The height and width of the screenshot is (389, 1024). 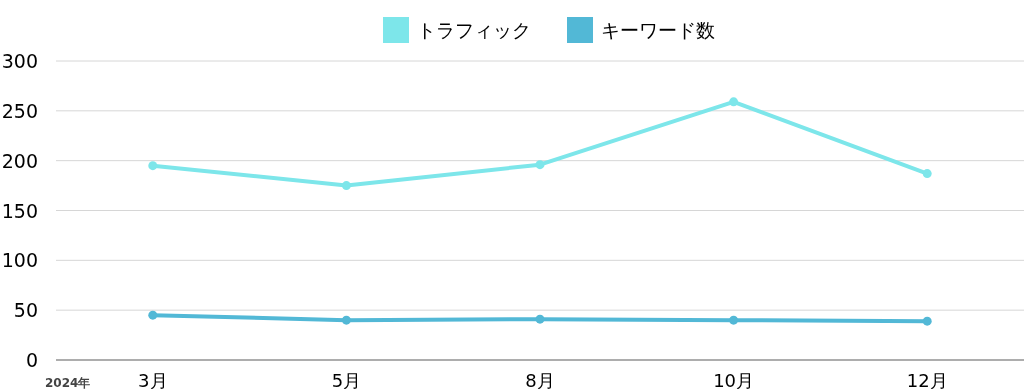 I want to click on y-tick-label: 150, so click(x=19, y=210).